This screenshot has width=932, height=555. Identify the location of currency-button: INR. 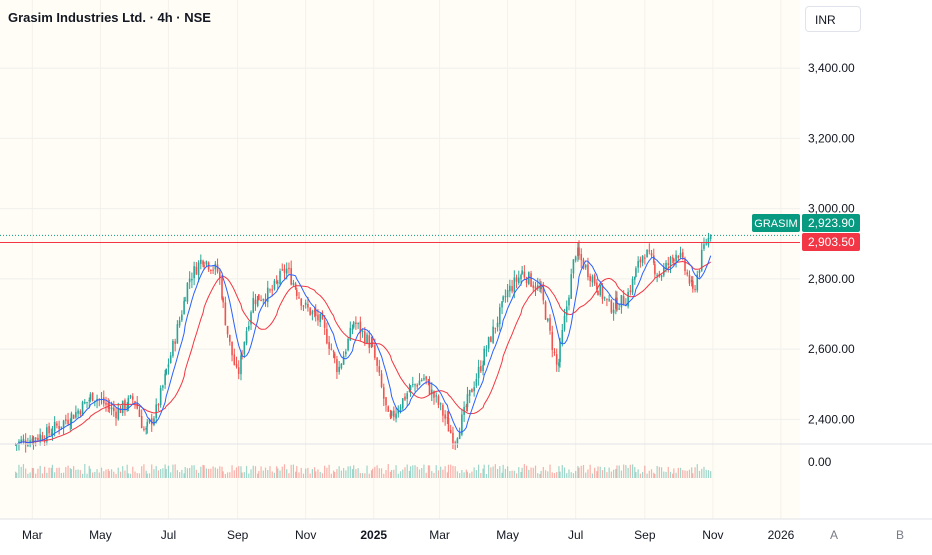
(833, 19).